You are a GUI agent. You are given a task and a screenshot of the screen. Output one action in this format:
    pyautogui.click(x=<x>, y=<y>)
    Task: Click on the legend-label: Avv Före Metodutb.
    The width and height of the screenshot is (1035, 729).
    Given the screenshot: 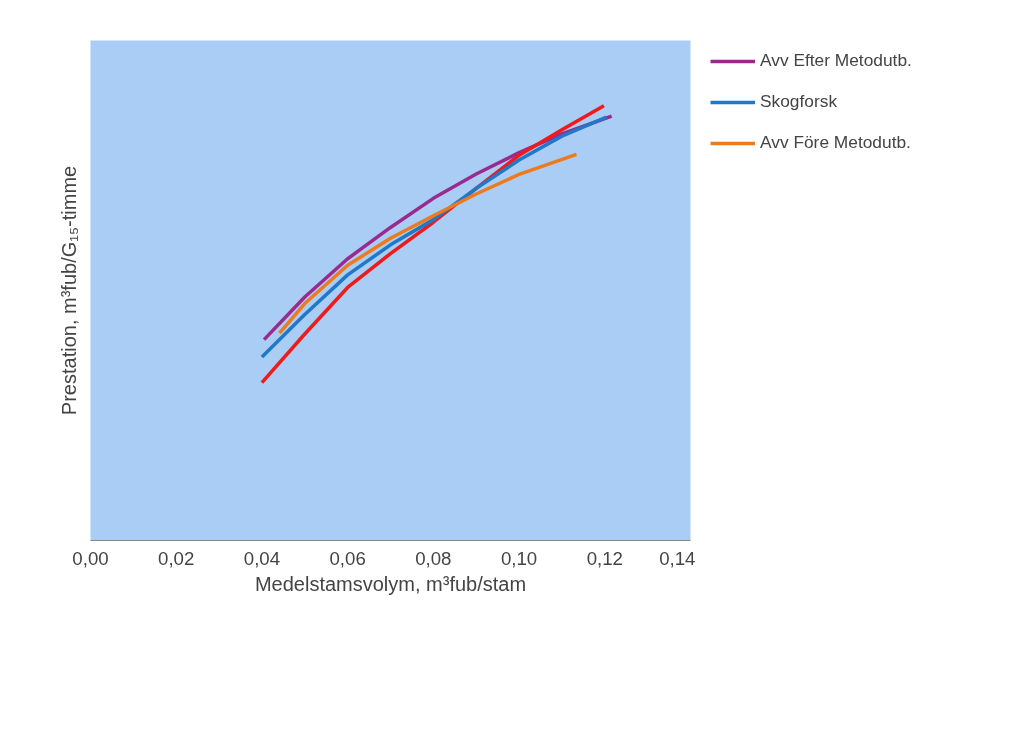 What is the action you would take?
    pyautogui.click(x=835, y=142)
    